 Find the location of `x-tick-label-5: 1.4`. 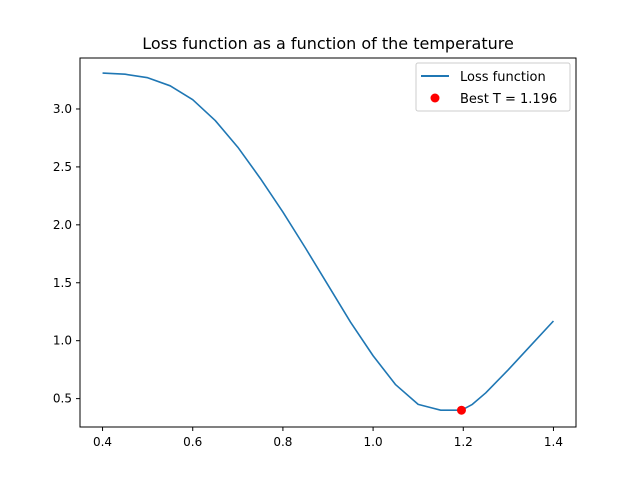

x-tick-label-5: 1.4 is located at coordinates (553, 442).